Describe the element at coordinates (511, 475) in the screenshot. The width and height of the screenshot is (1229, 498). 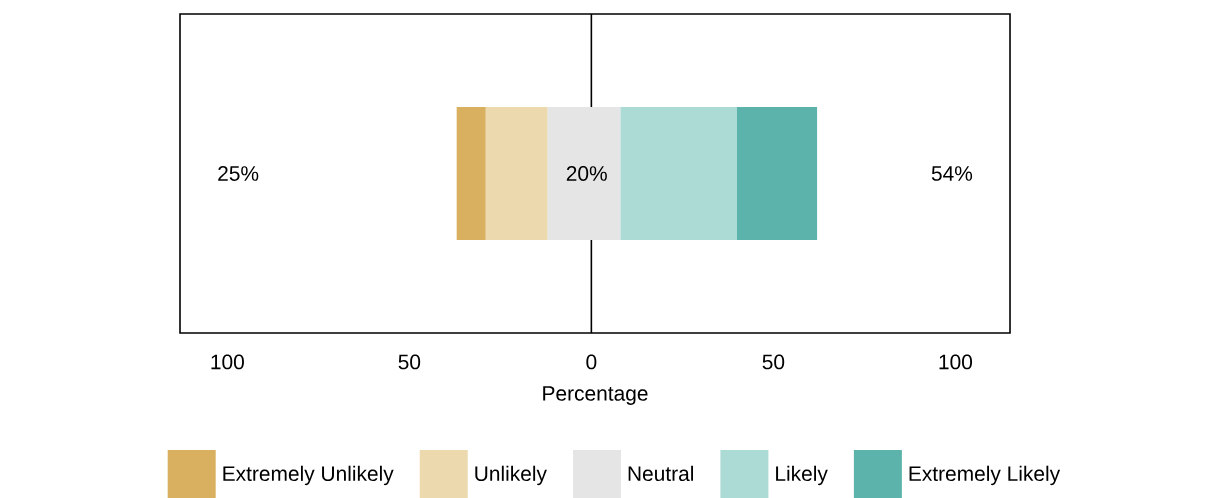
I see `legend-label: Unlikely` at that location.